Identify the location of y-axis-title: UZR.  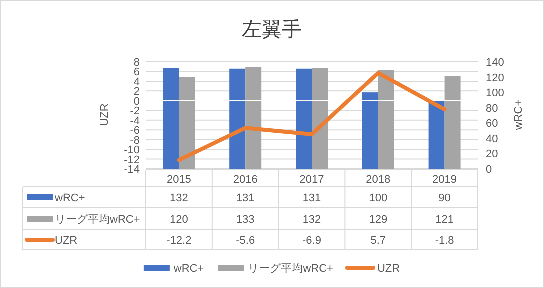
(105, 115).